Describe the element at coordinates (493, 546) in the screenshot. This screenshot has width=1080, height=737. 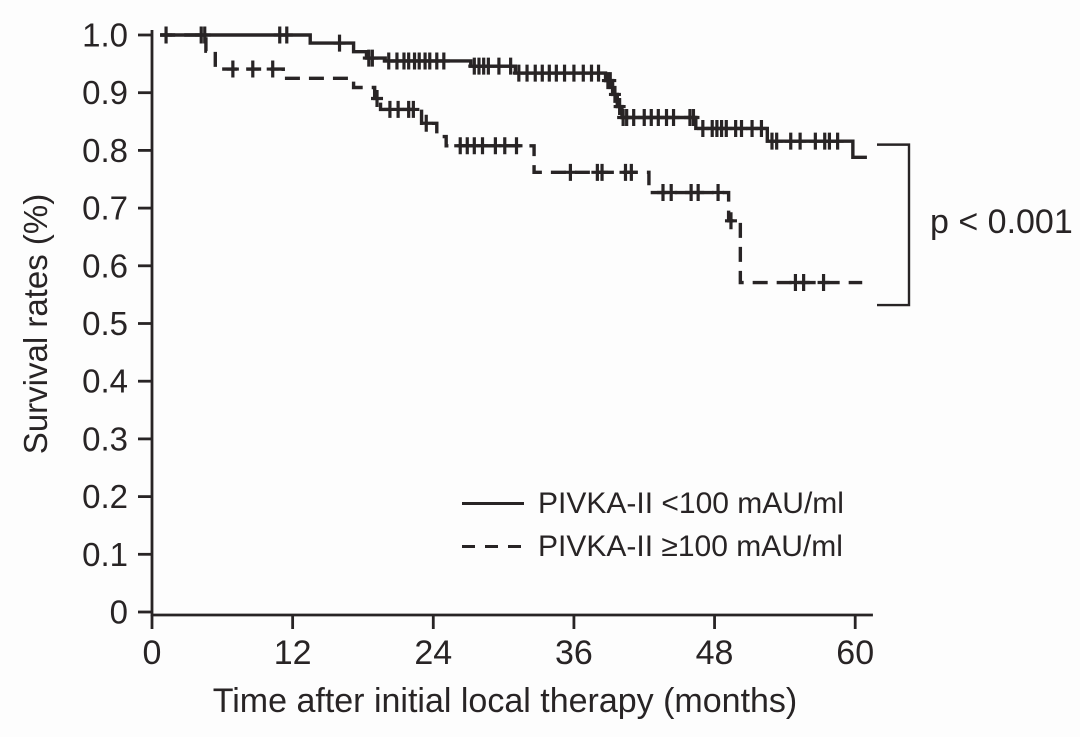
I see `legend-line-dashed` at that location.